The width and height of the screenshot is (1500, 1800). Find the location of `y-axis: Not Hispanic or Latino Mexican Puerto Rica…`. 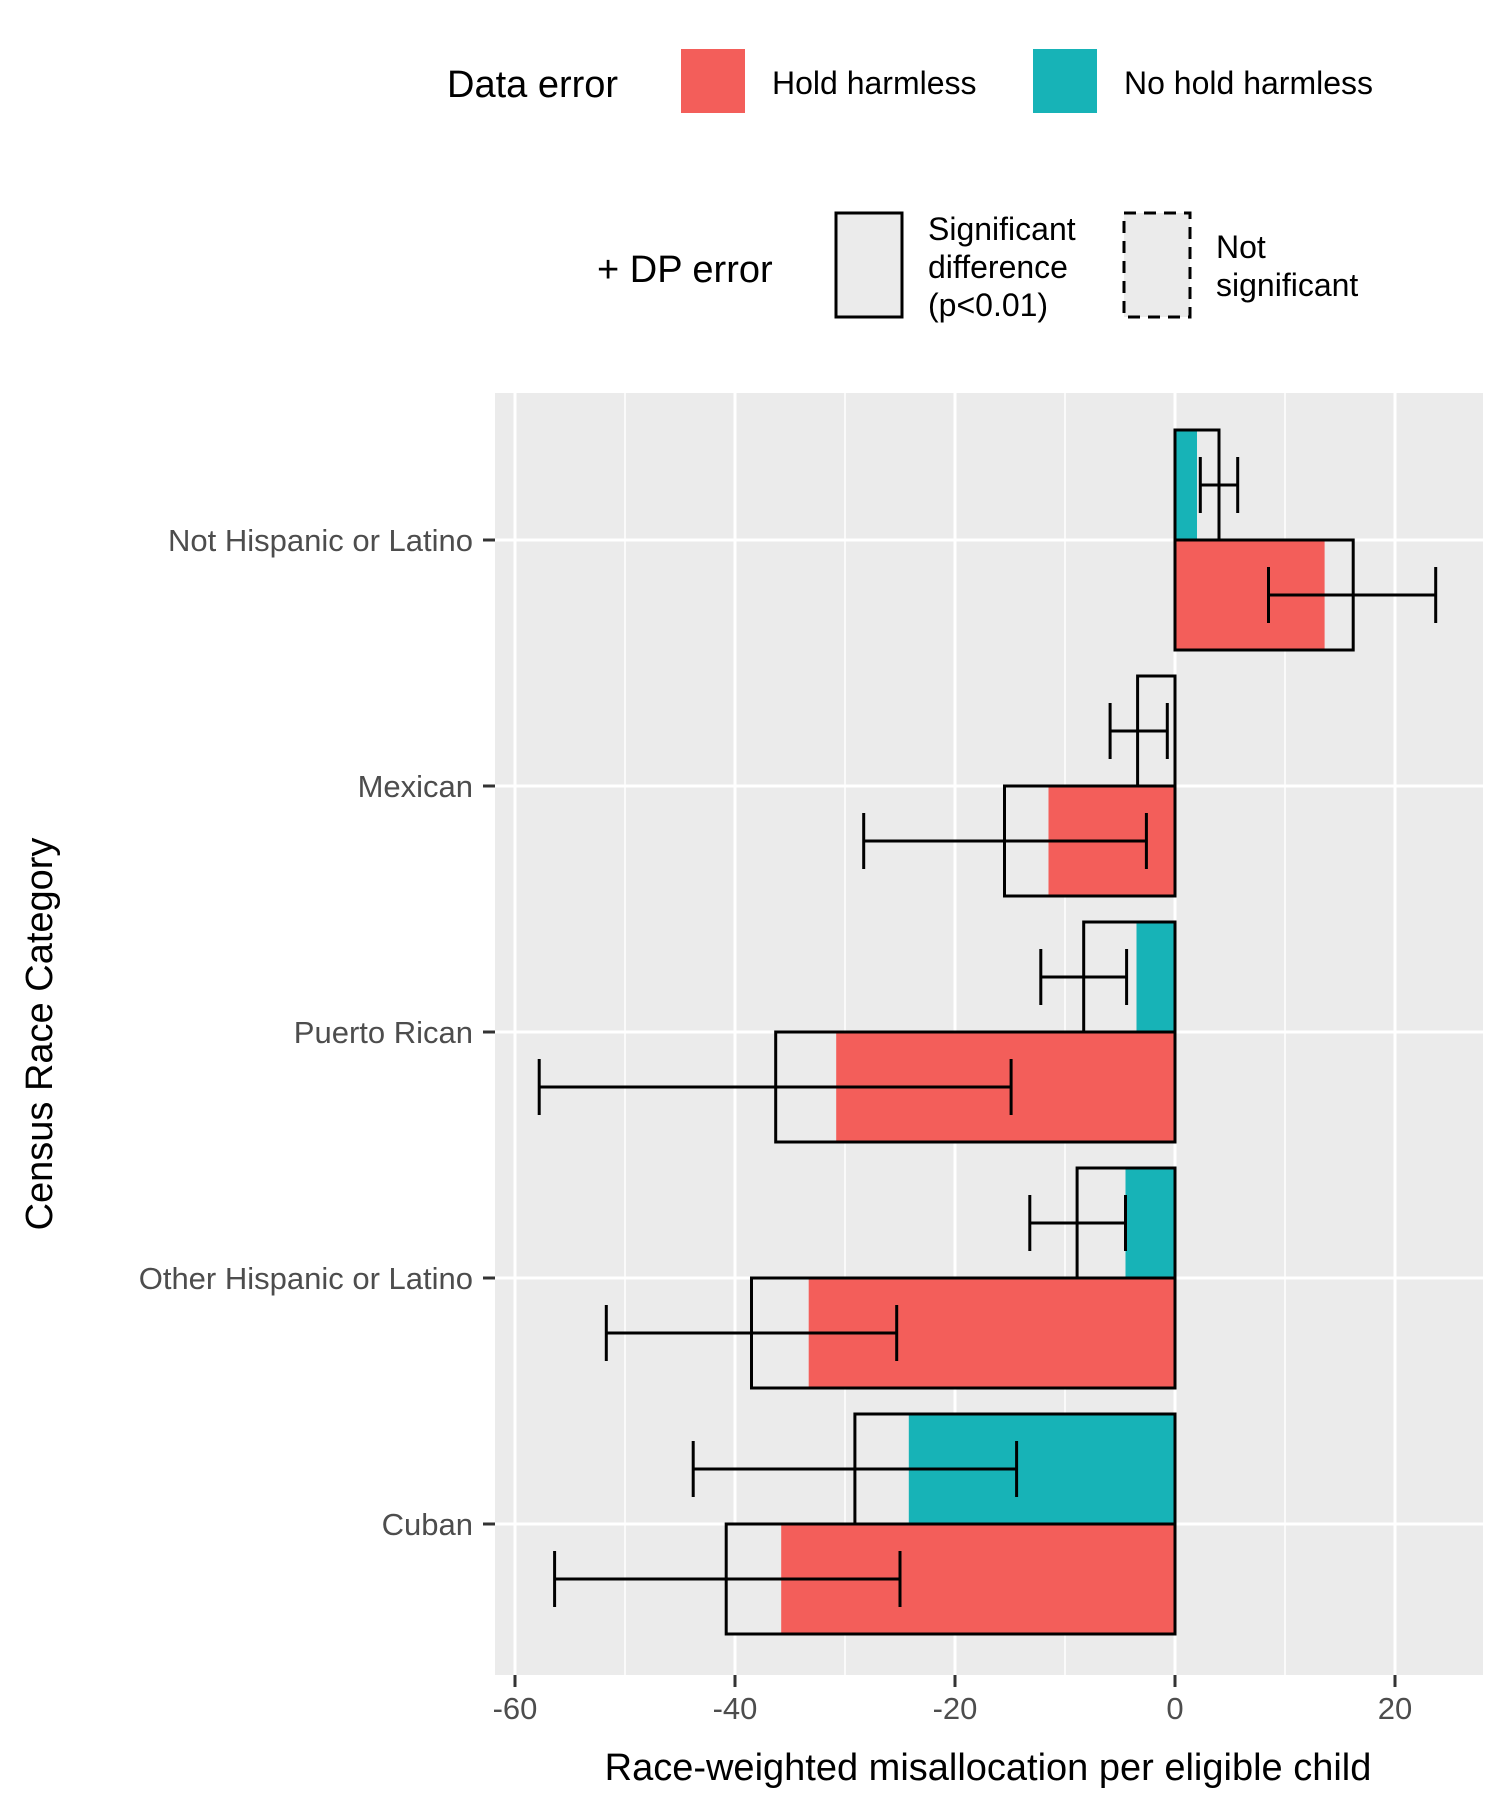

y-axis: Not Hispanic or Latino Mexican Puerto Rica… is located at coordinates (317, 1032).